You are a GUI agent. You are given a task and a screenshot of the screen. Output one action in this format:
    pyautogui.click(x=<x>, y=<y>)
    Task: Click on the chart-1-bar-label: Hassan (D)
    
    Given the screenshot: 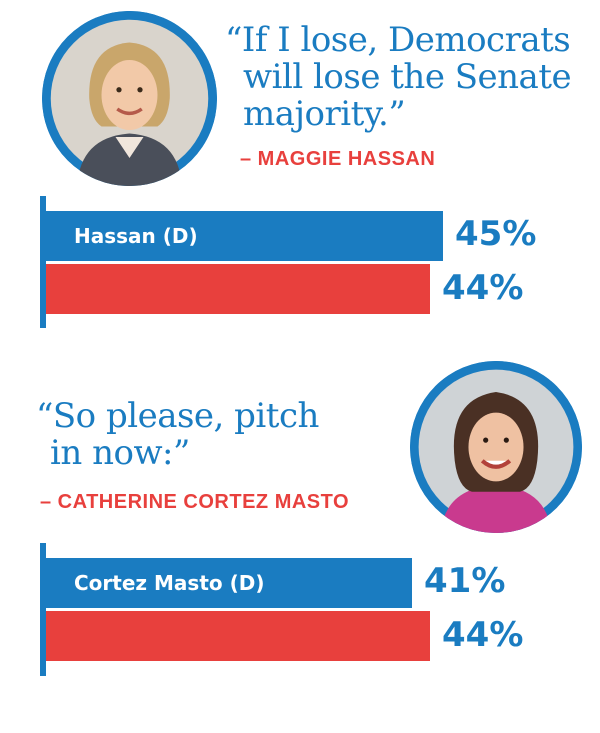 What is the action you would take?
    pyautogui.click(x=136, y=236)
    